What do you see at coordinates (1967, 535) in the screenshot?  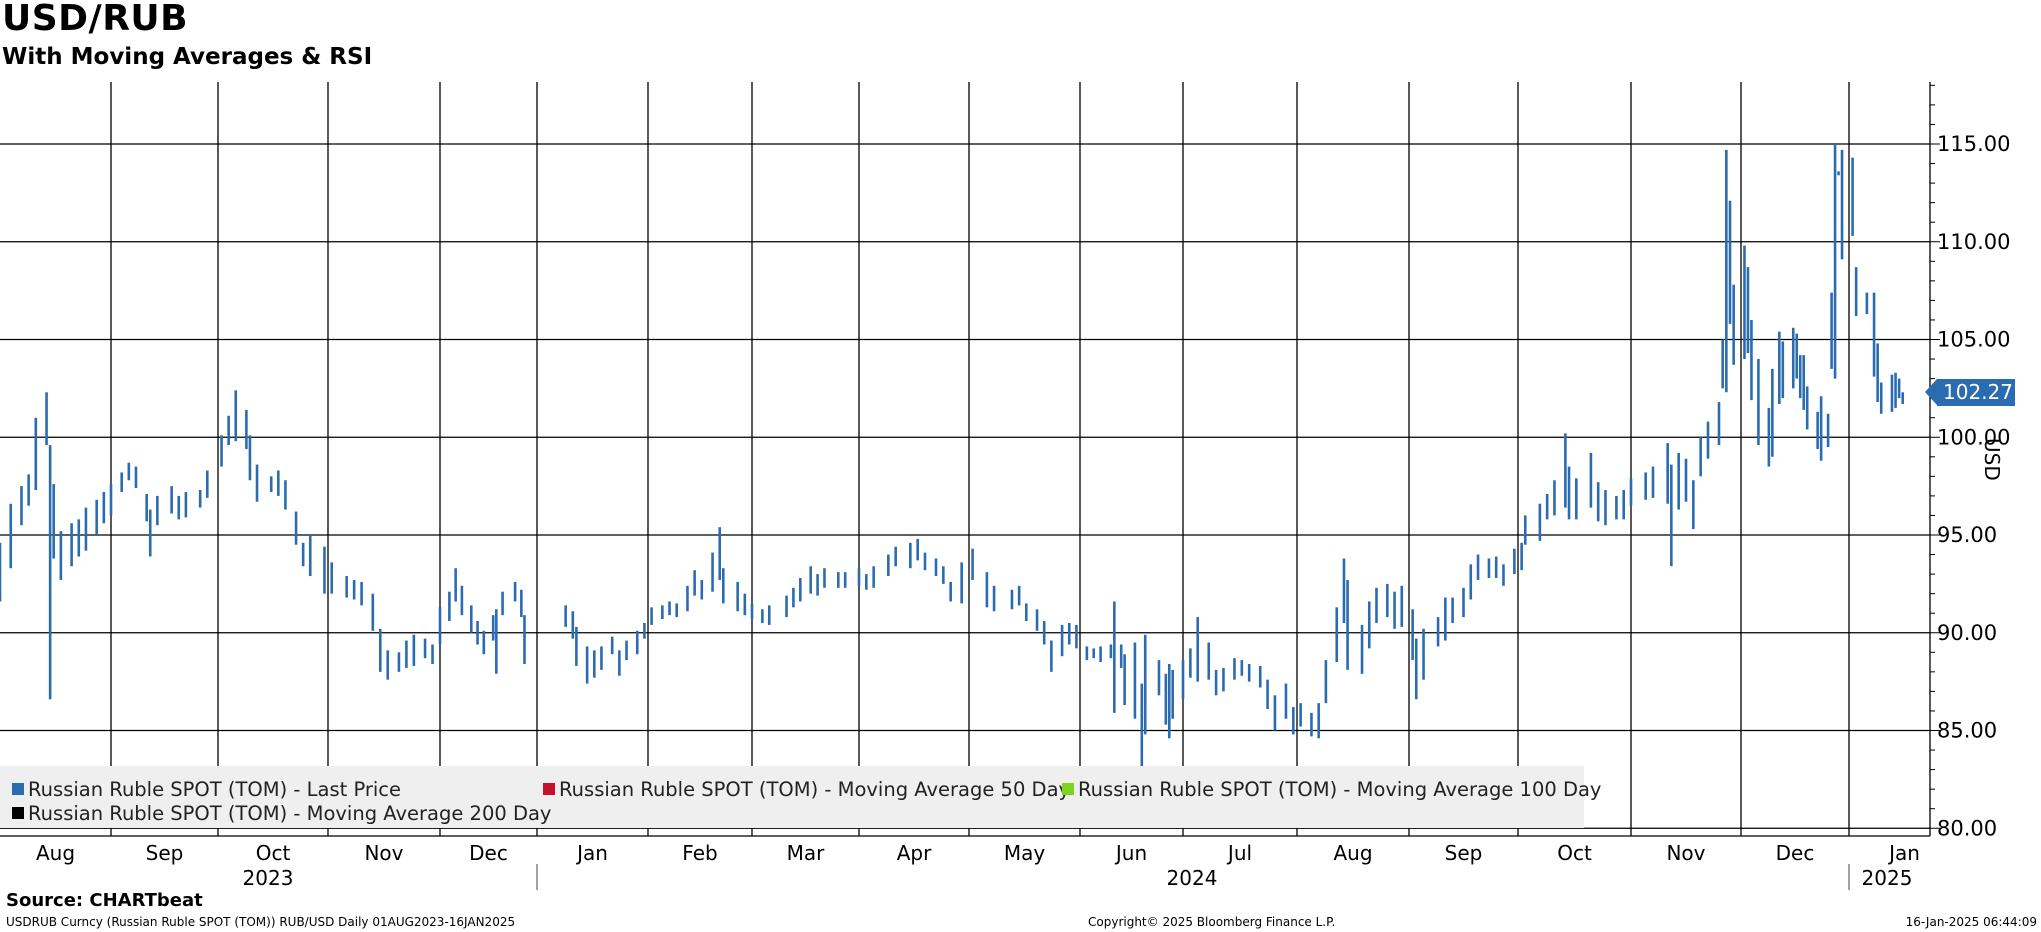 I see `y-tick-label: 95.00` at bounding box center [1967, 535].